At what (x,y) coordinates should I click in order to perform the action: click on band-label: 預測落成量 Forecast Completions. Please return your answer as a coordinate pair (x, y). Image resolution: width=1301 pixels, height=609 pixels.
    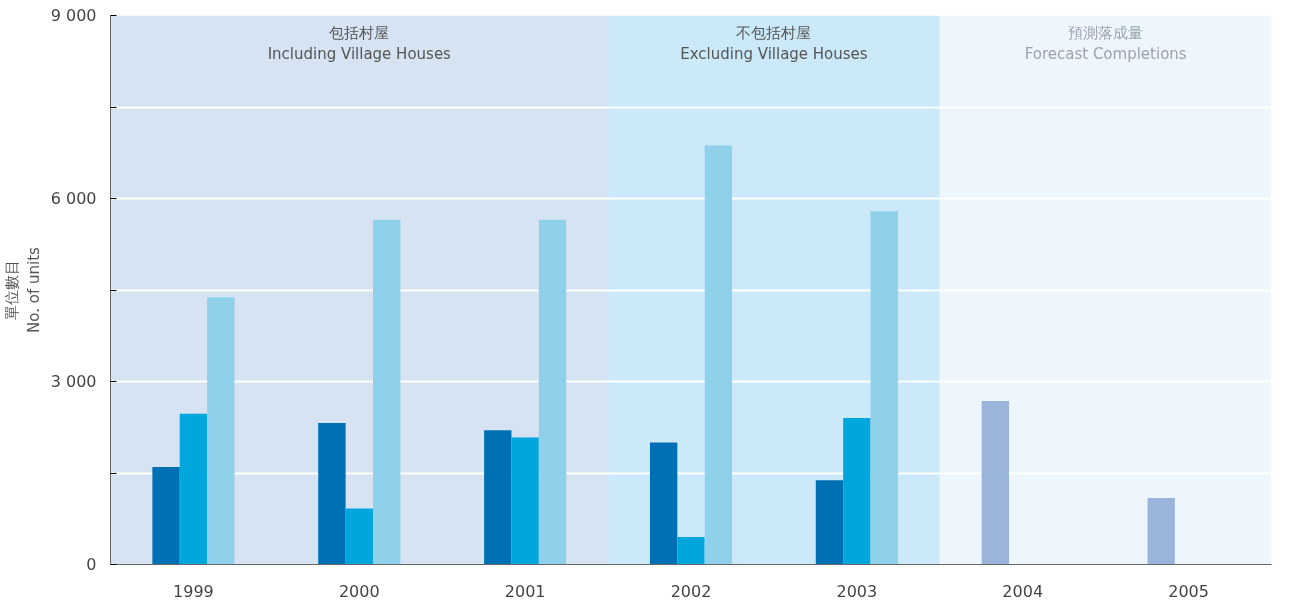
    Looking at the image, I should click on (1105, 43).